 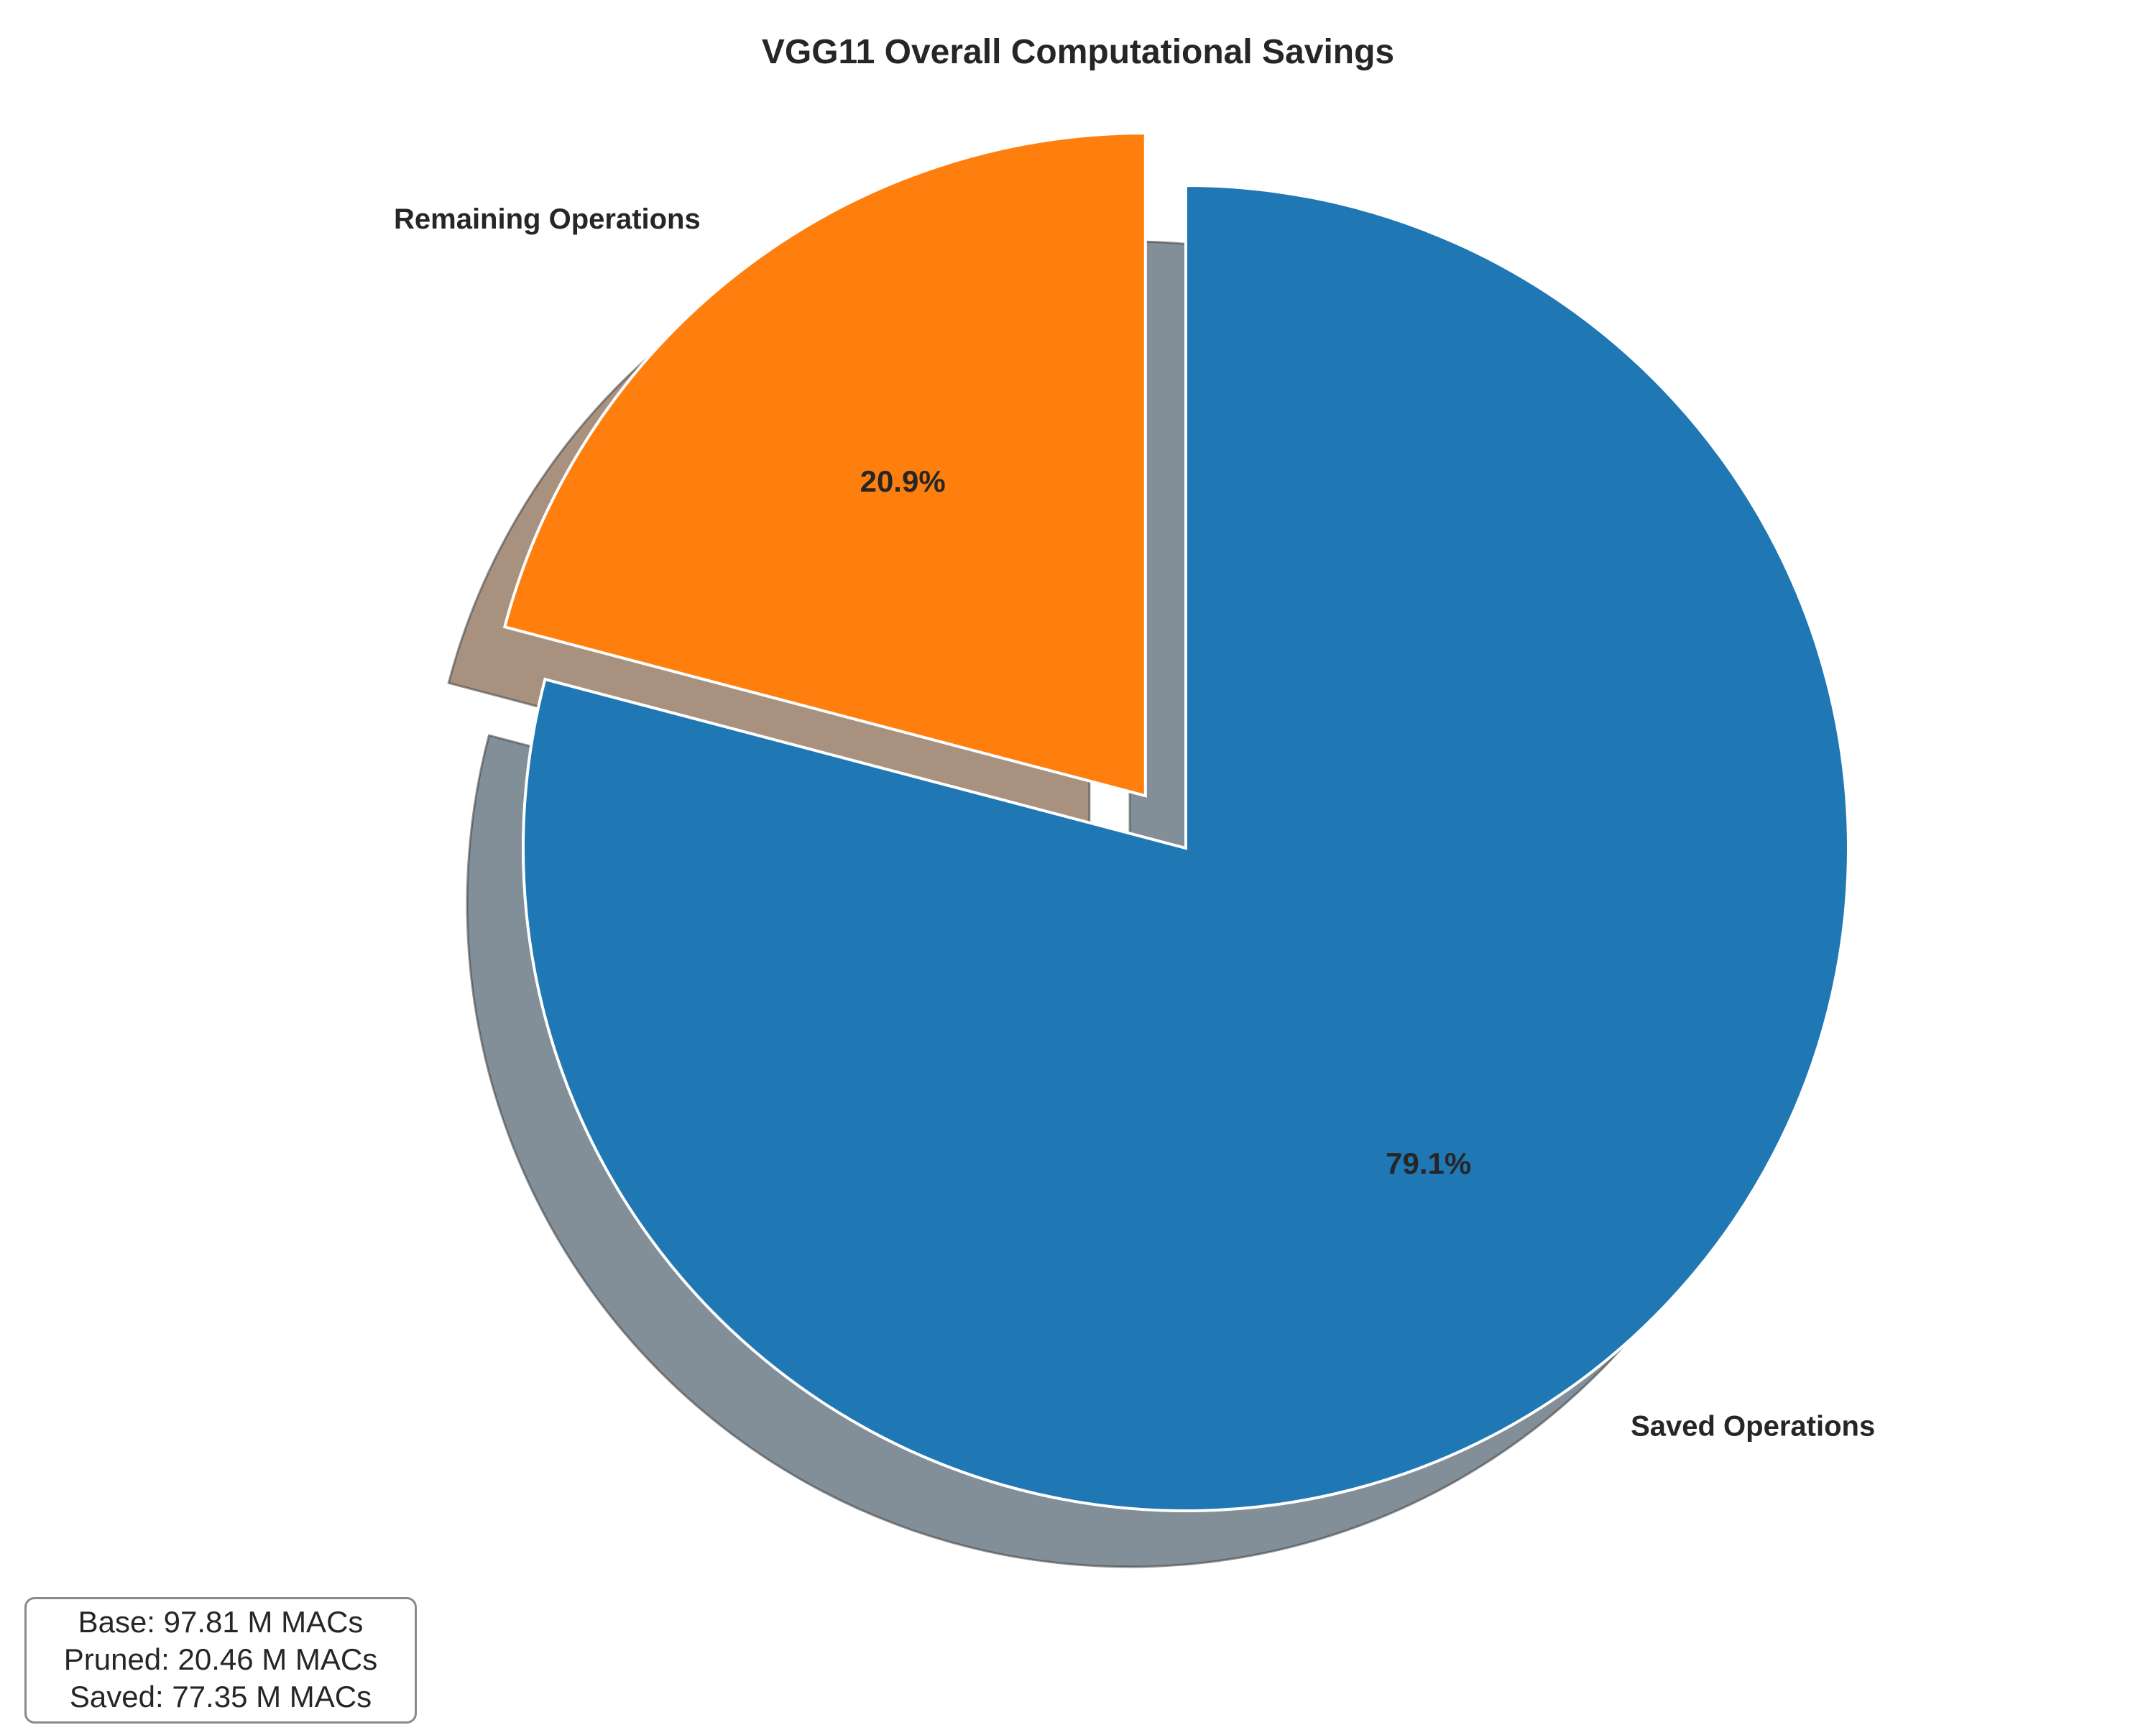 What do you see at coordinates (903, 481) in the screenshot?
I see `pct-label-remaining-operations: 20.9%` at bounding box center [903, 481].